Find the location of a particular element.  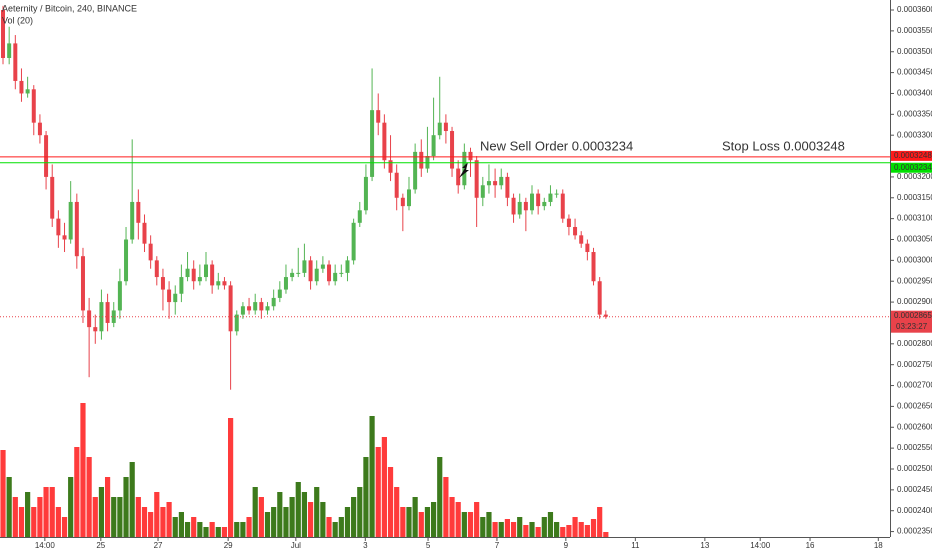

y-tick-label: 0.0003000 is located at coordinates (914, 259).